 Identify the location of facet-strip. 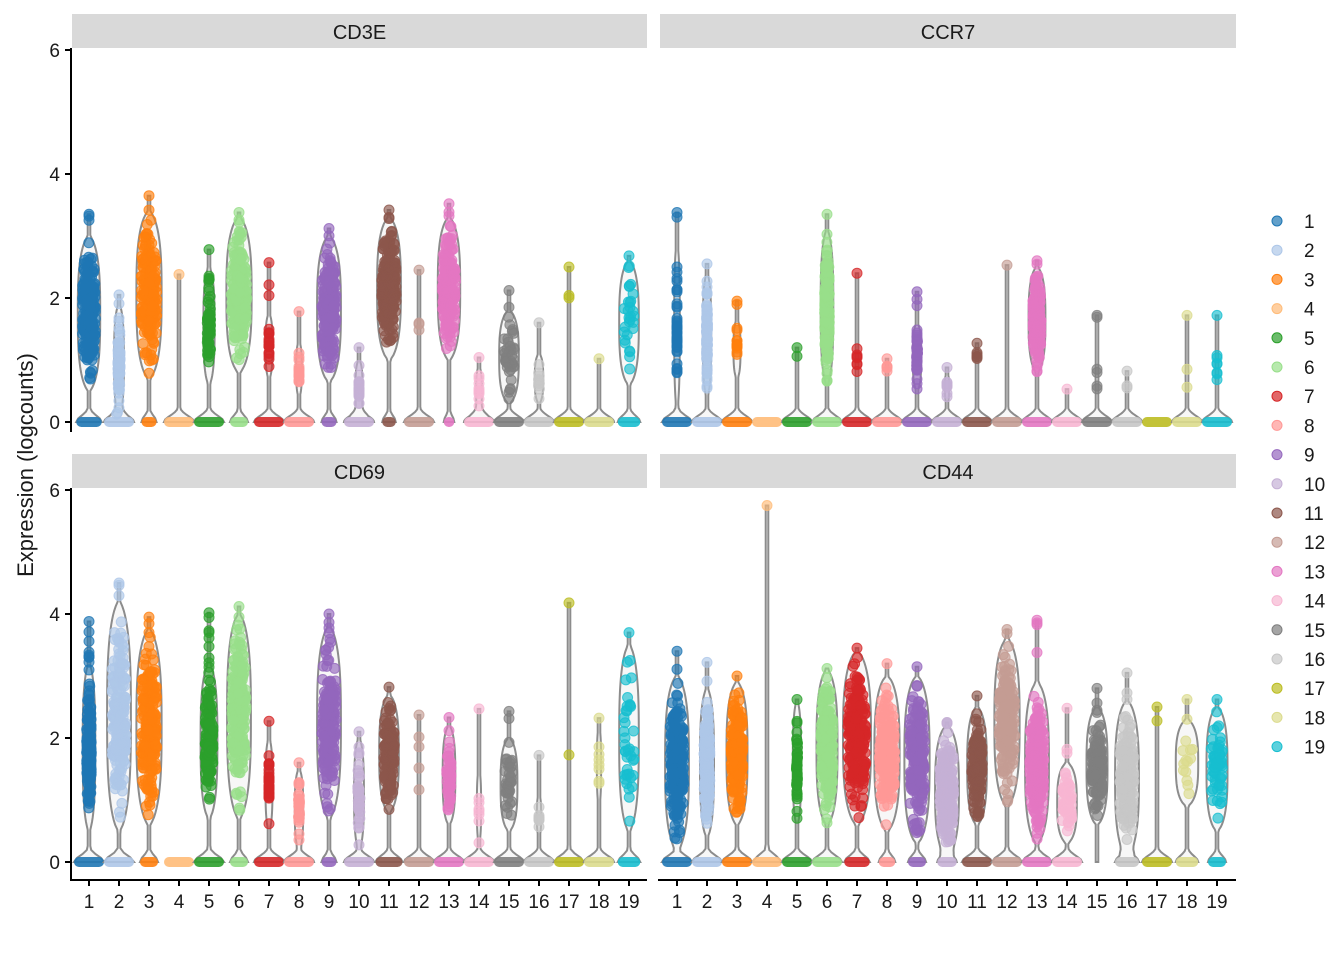
(359, 31).